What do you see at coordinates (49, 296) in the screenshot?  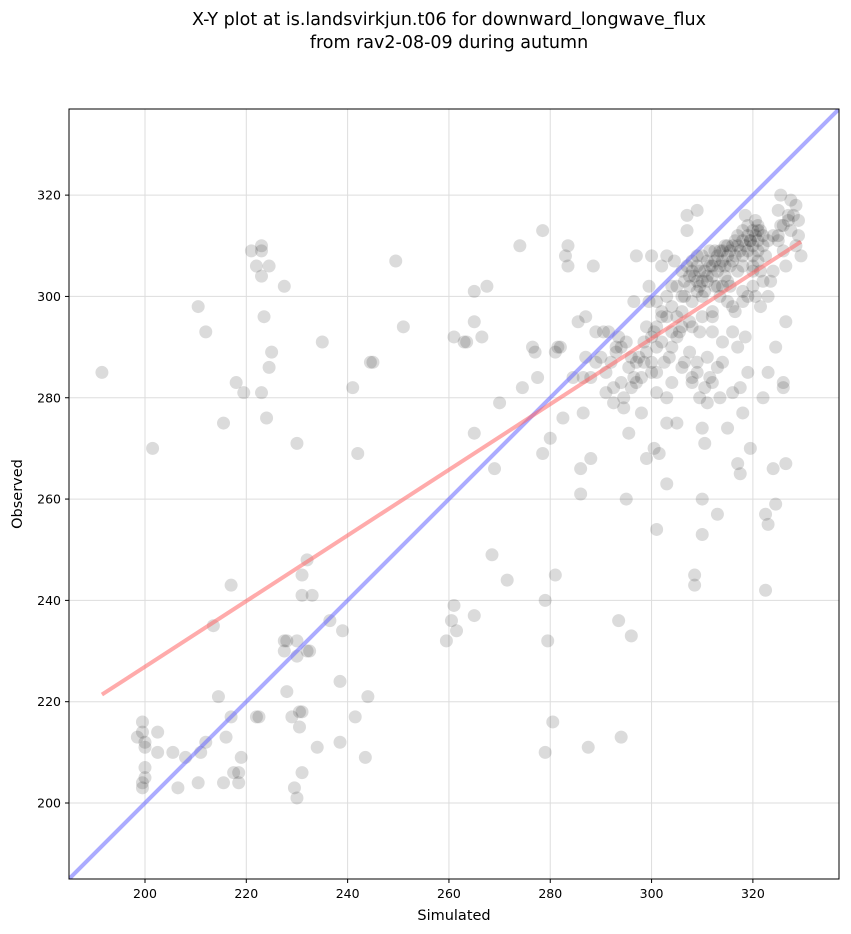 I see `y-tick-label: 300` at bounding box center [49, 296].